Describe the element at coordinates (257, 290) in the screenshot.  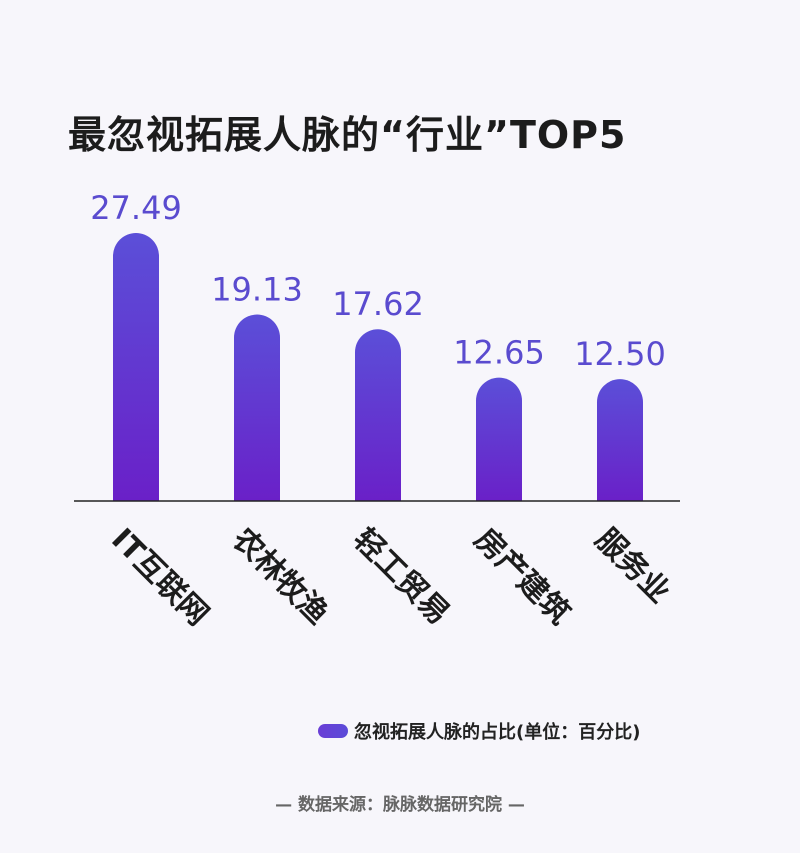
I see `value-label-1: 19.13` at that location.